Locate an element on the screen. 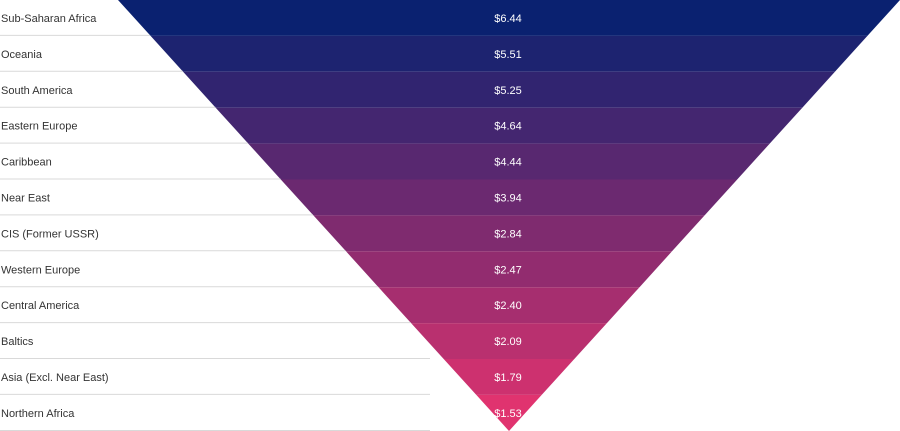 This screenshot has width=900, height=431. value-label: $5.25 is located at coordinates (508, 91).